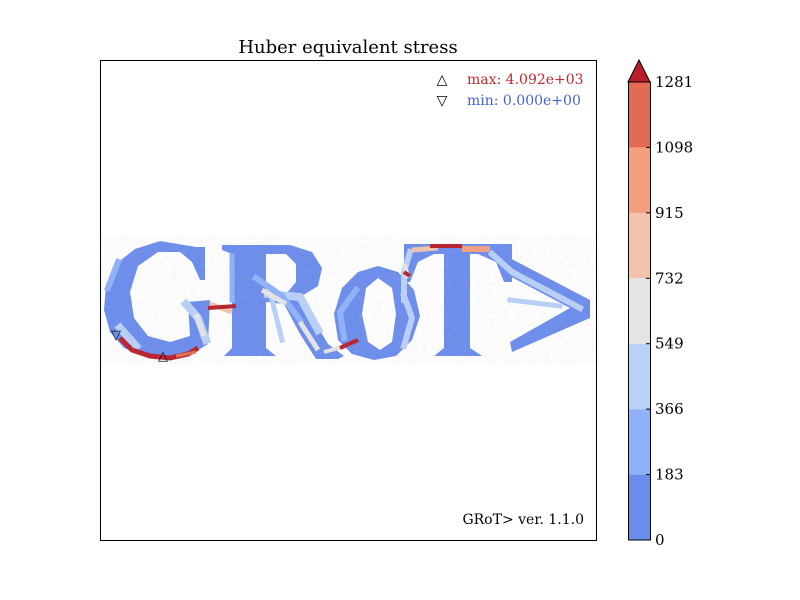 The image size is (800, 600). Describe the element at coordinates (669, 213) in the screenshot. I see `colorbar-tick-label: 915` at that location.